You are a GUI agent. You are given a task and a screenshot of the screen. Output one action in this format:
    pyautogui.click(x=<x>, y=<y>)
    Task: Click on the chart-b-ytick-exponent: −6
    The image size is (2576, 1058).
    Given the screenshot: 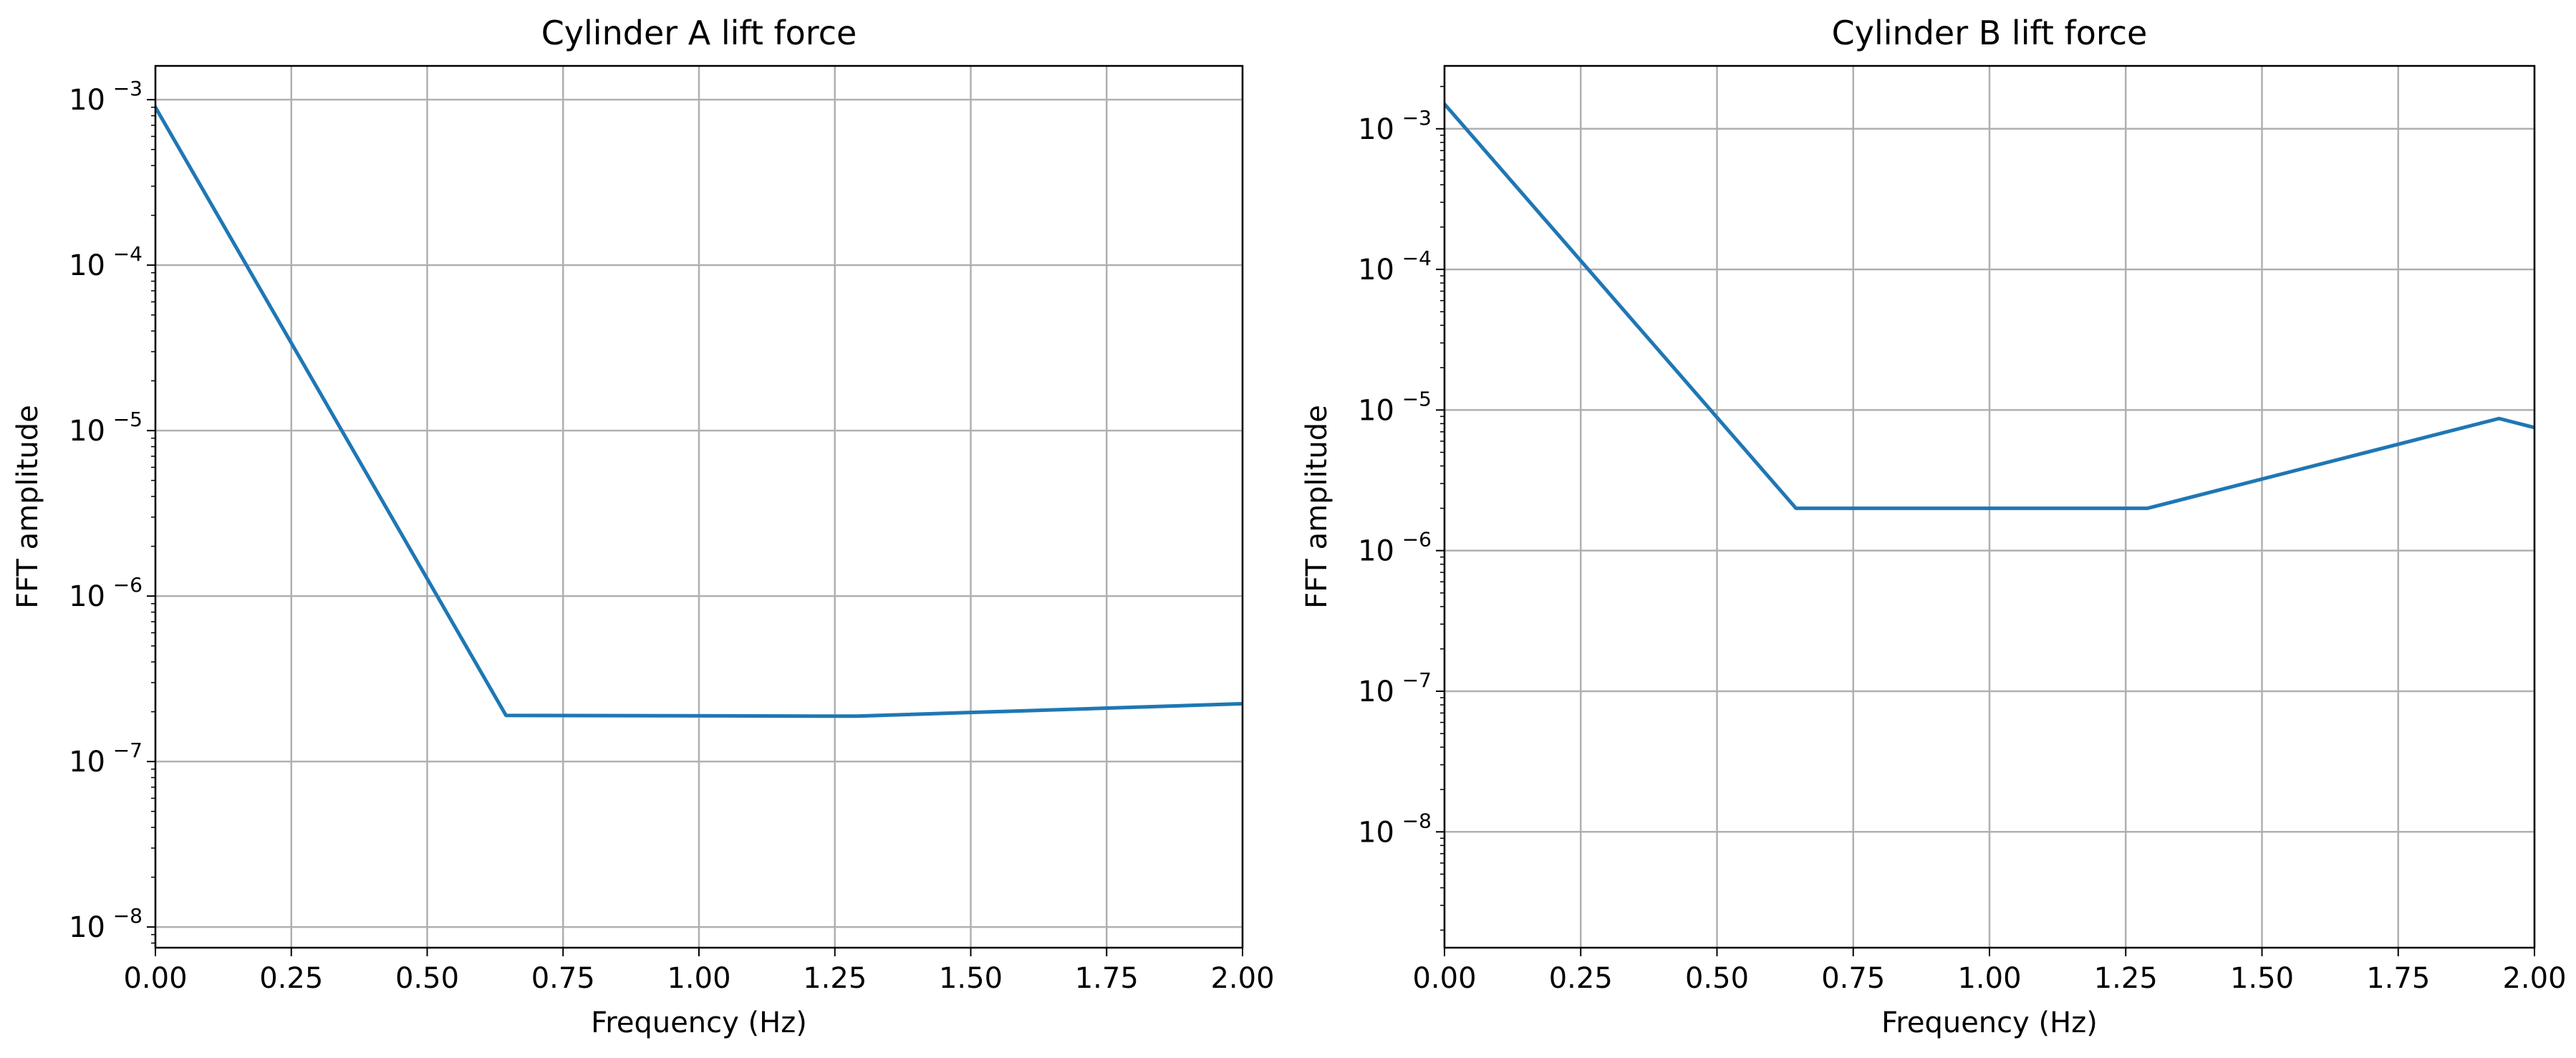 What is the action you would take?
    pyautogui.click(x=1417, y=540)
    